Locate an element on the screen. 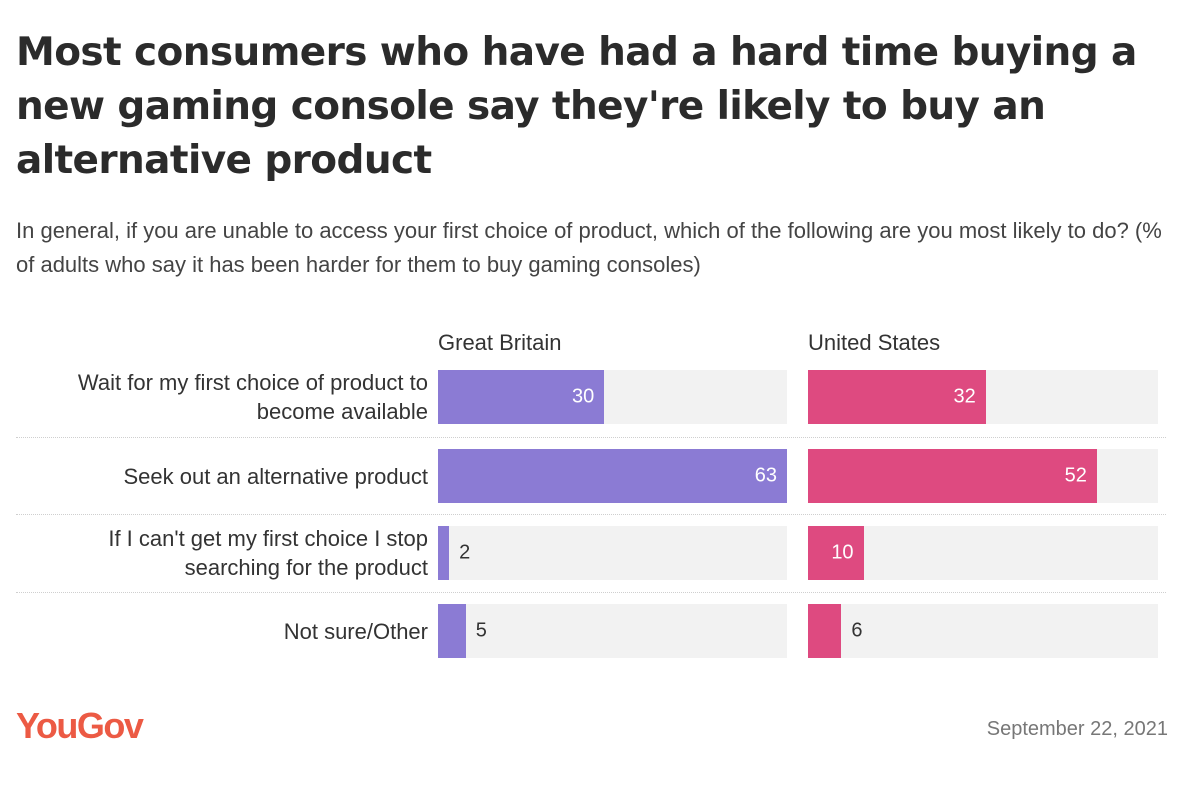 This screenshot has width=1192, height=798. value-label-great-britain-2: 63 is located at coordinates (765, 475).